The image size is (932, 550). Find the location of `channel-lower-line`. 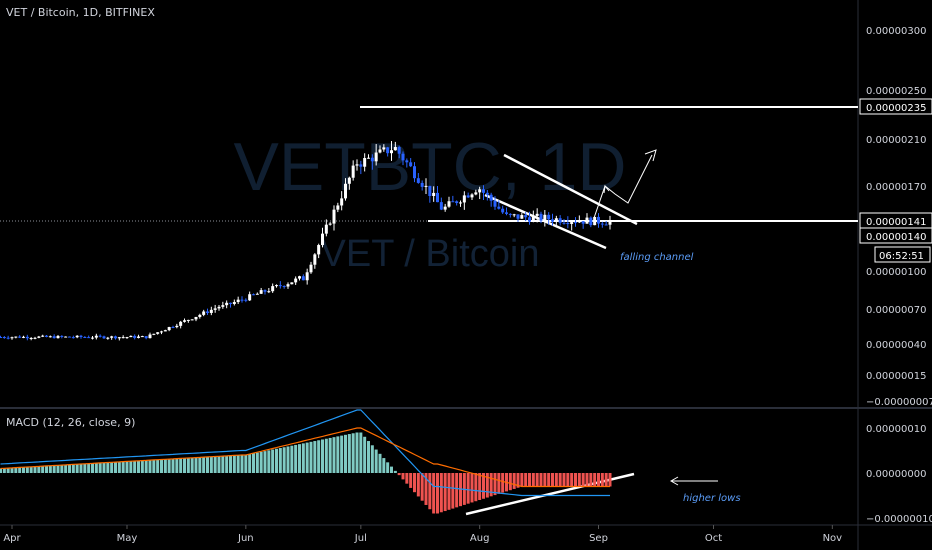

channel-lower-line is located at coordinates (545, 221).